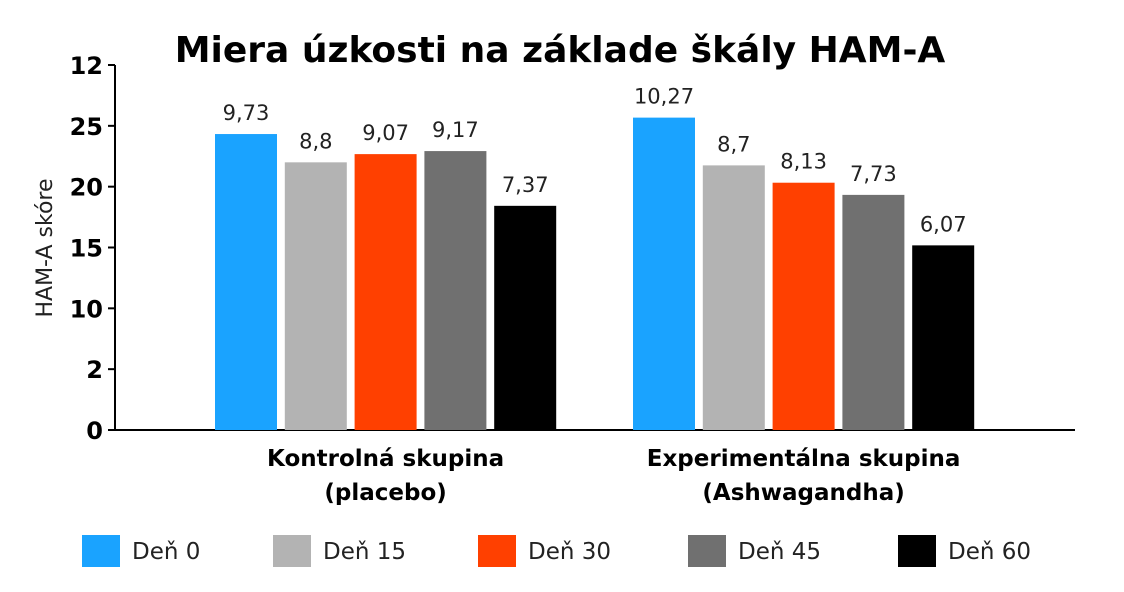  Describe the element at coordinates (86, 249) in the screenshot. I see `y-tick-label: 15` at that location.